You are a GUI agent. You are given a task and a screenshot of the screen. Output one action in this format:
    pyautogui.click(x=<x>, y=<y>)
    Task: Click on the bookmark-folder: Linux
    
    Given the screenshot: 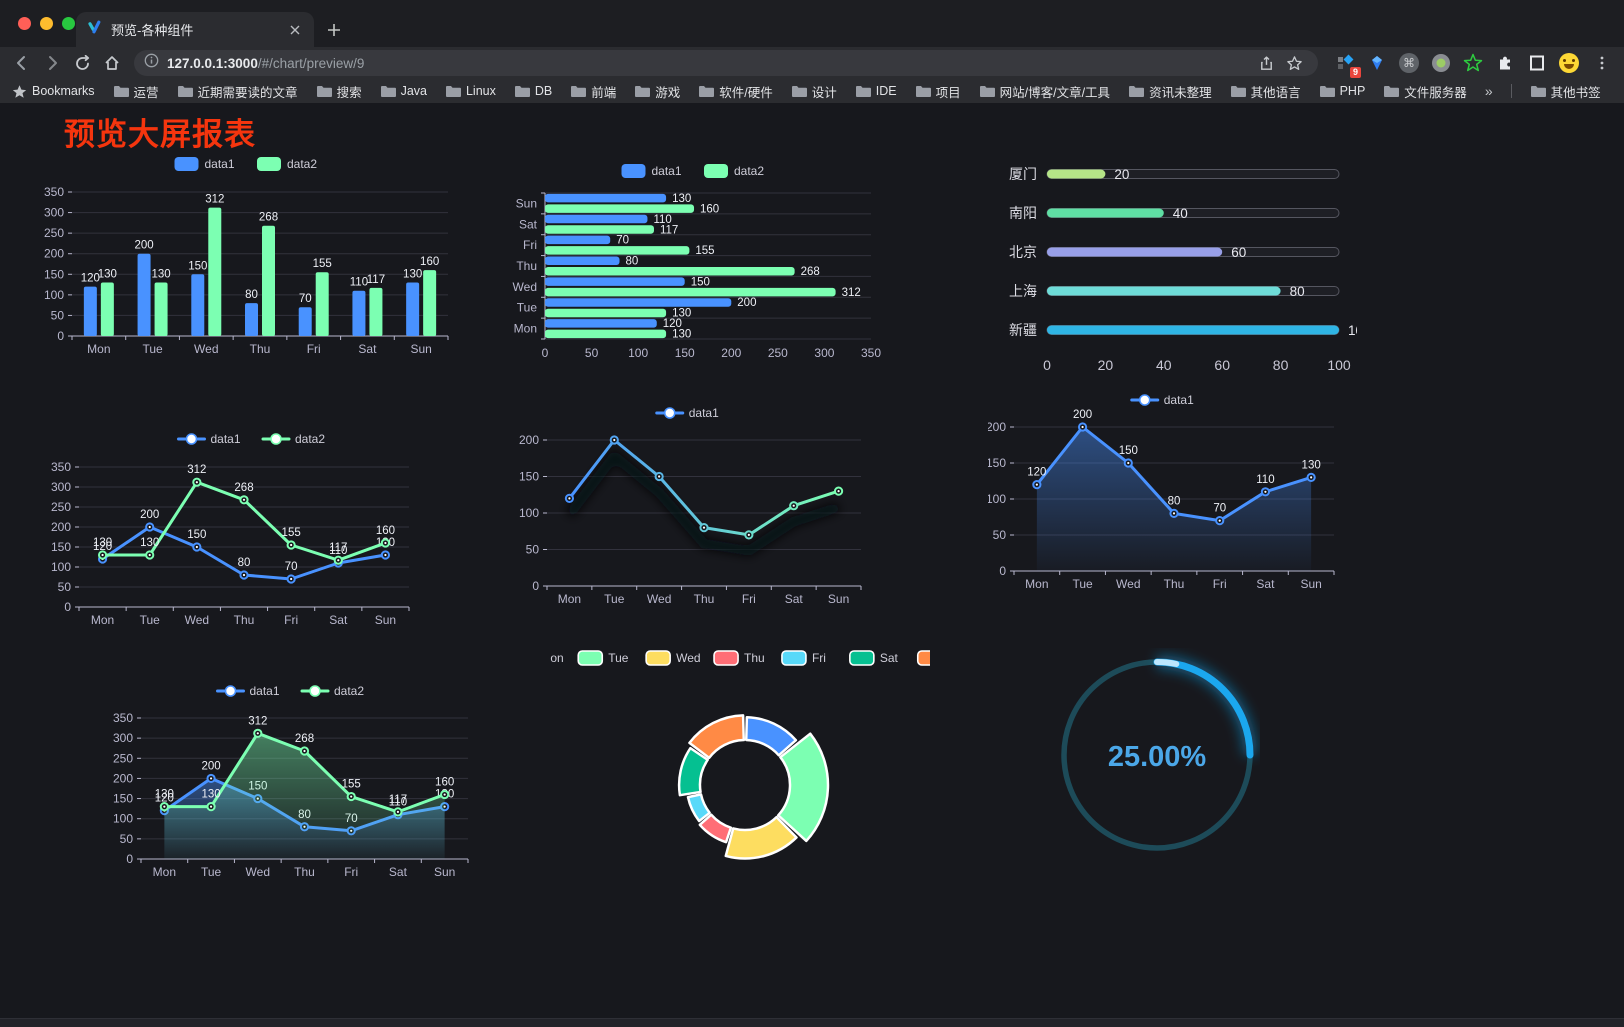 What is the action you would take?
    pyautogui.click(x=470, y=91)
    